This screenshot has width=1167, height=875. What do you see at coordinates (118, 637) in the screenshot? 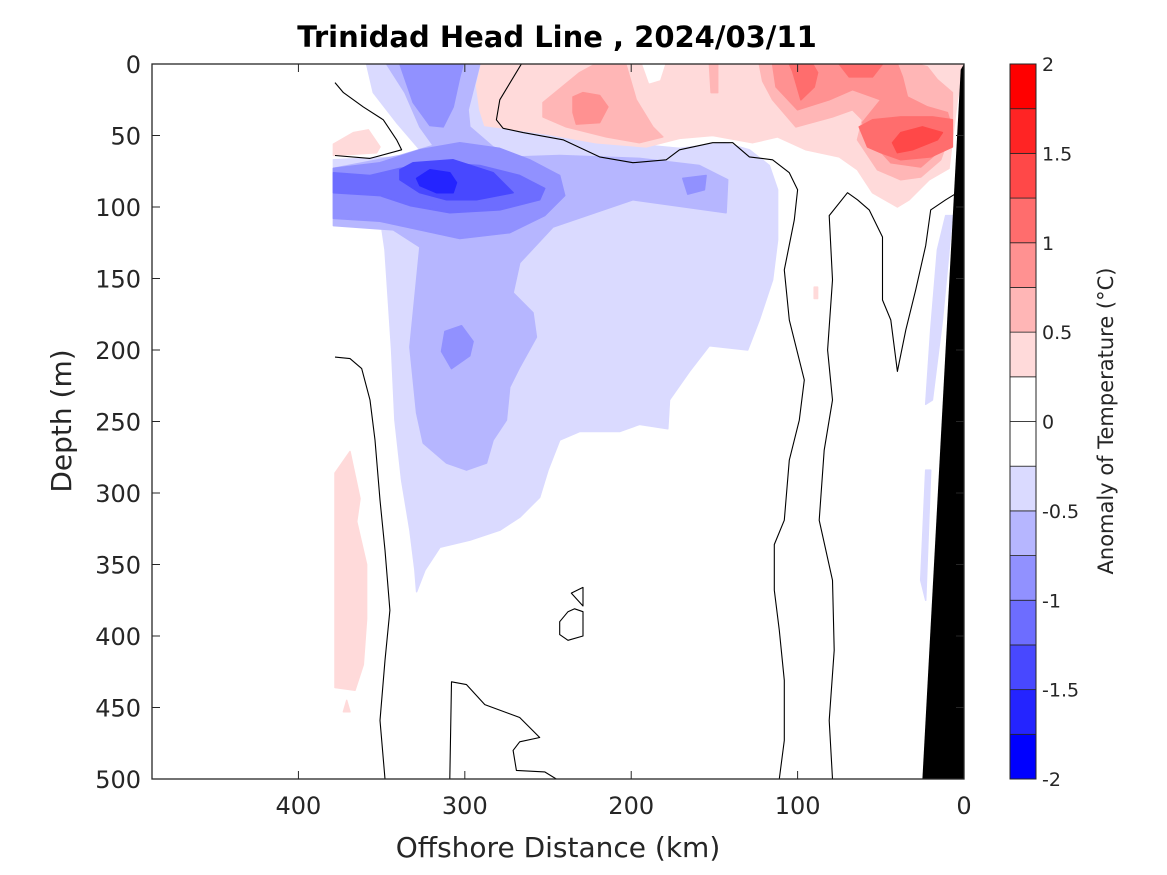
I see `y-tick-label: 400` at bounding box center [118, 637].